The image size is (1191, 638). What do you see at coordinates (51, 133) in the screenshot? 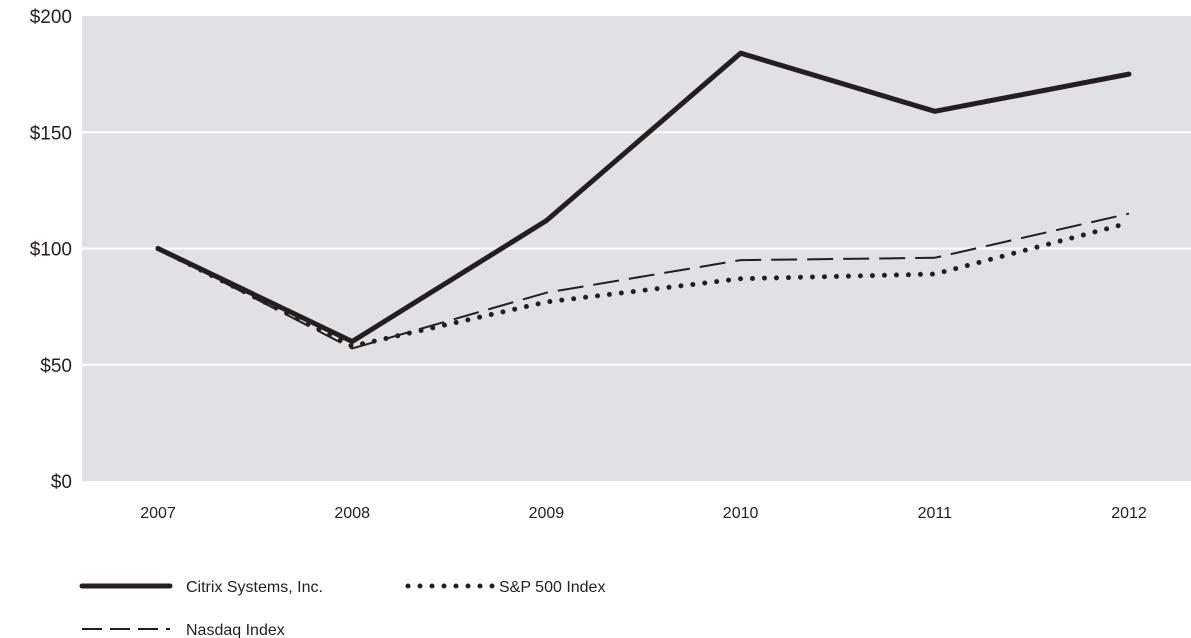
I see `y-tick-label: $150` at bounding box center [51, 133].